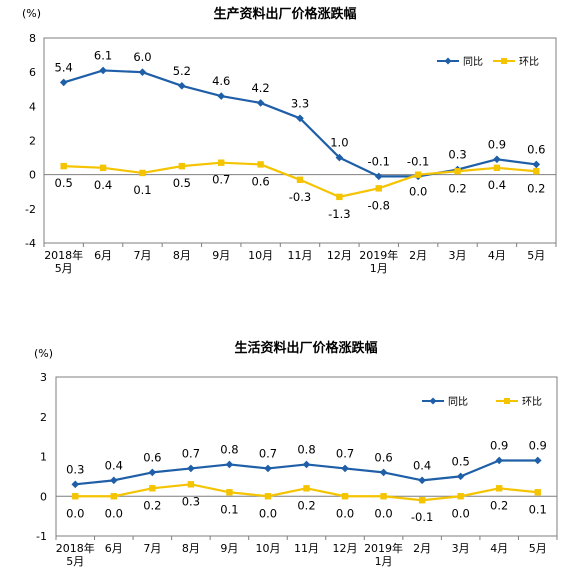  I want to click on data-label-mom: -0.3, so click(300, 197).